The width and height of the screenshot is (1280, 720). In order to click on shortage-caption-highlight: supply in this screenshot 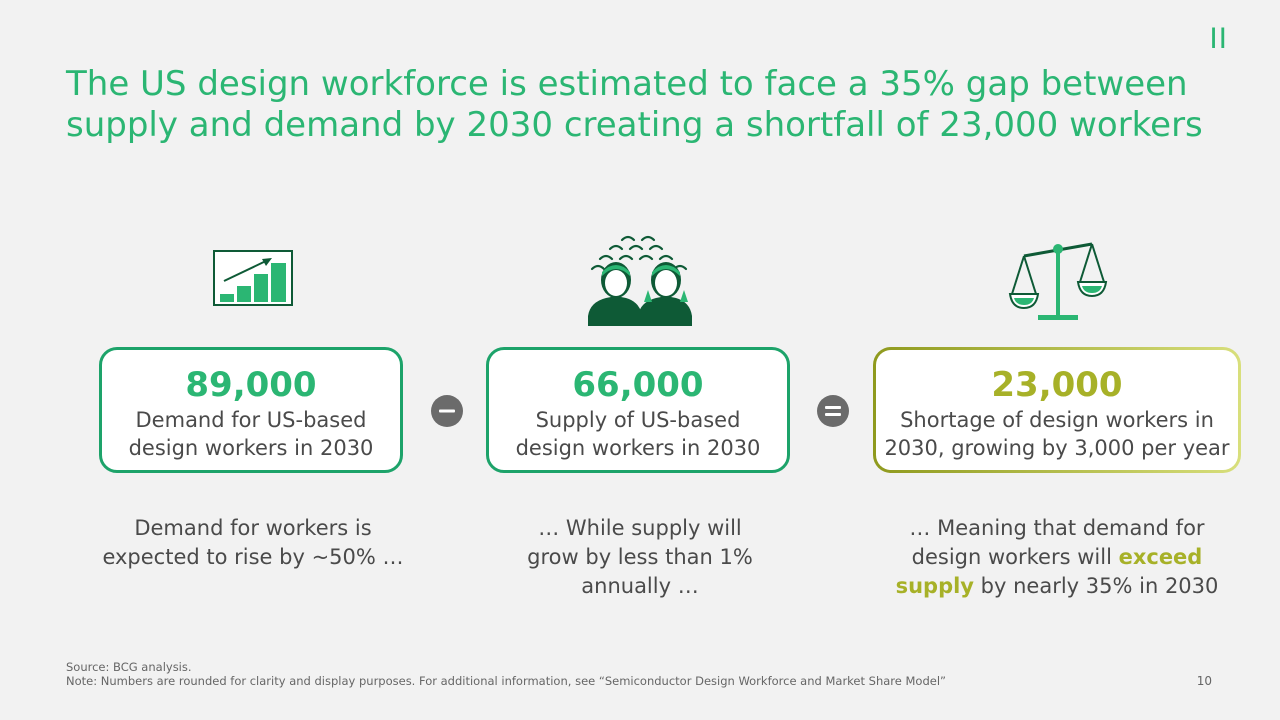, I will do `click(934, 586)`.